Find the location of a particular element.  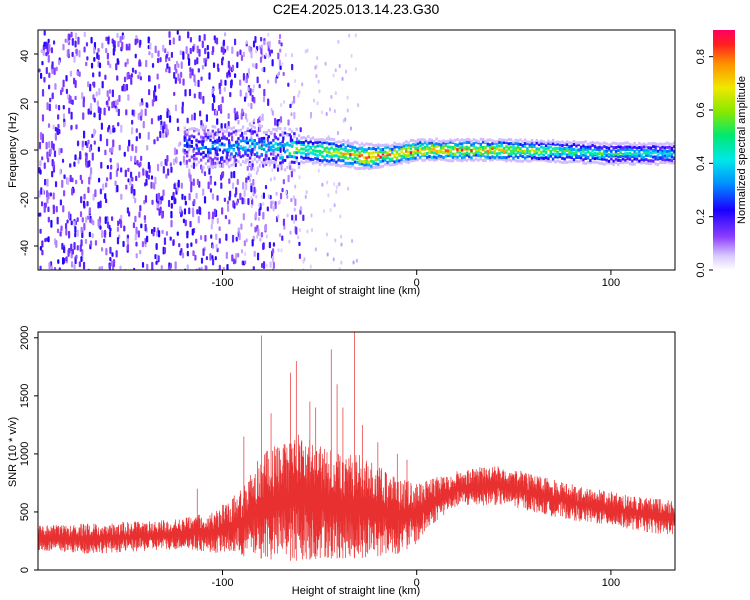

spectrogram-x-axis: -100 0 100 is located at coordinates (415, 279).